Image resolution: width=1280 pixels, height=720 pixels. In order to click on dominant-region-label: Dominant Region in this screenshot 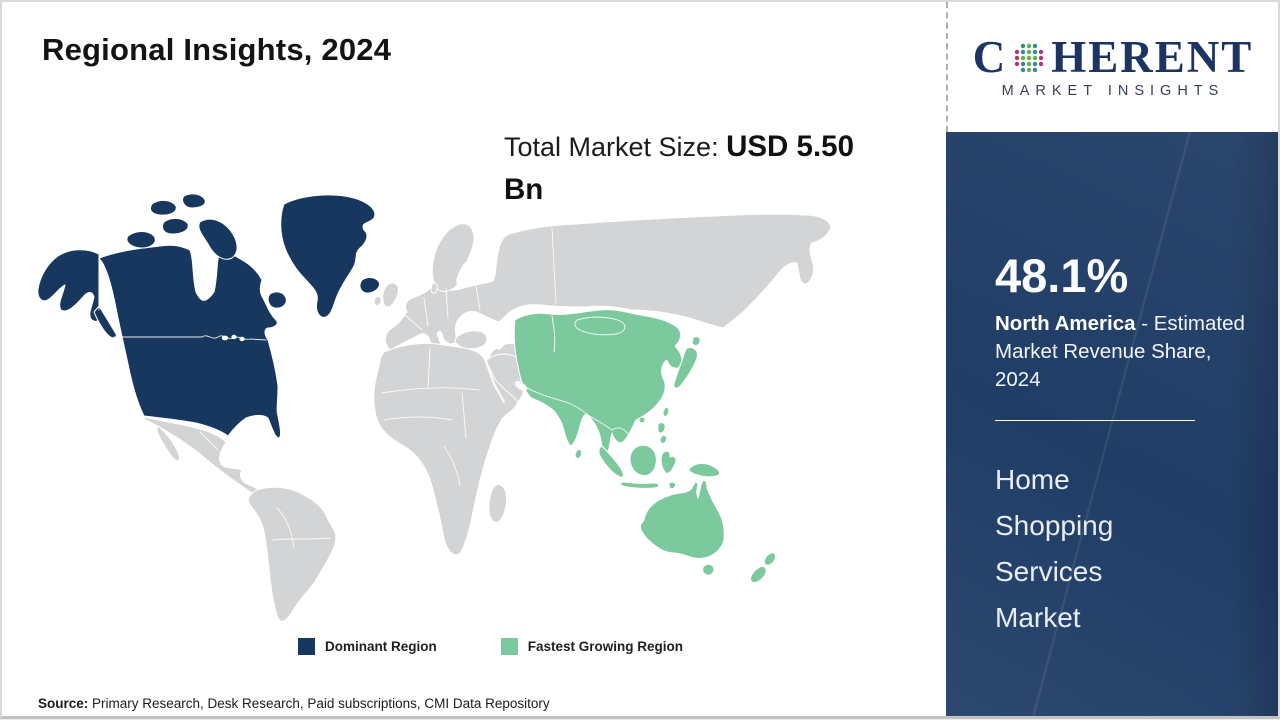, I will do `click(381, 646)`.